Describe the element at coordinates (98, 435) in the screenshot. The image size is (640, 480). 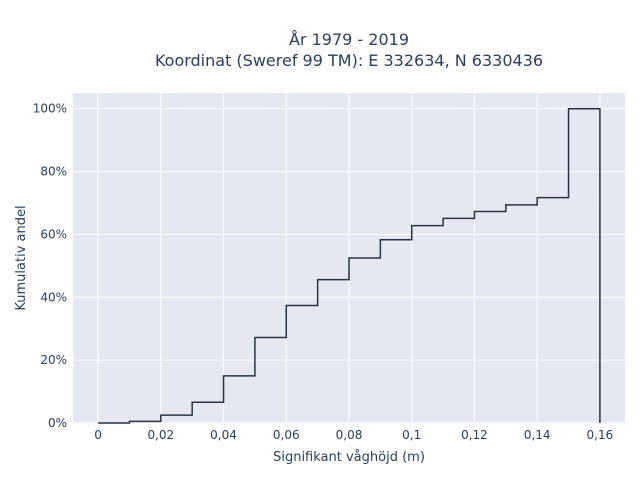
I see `x-tick-label: 0` at that location.